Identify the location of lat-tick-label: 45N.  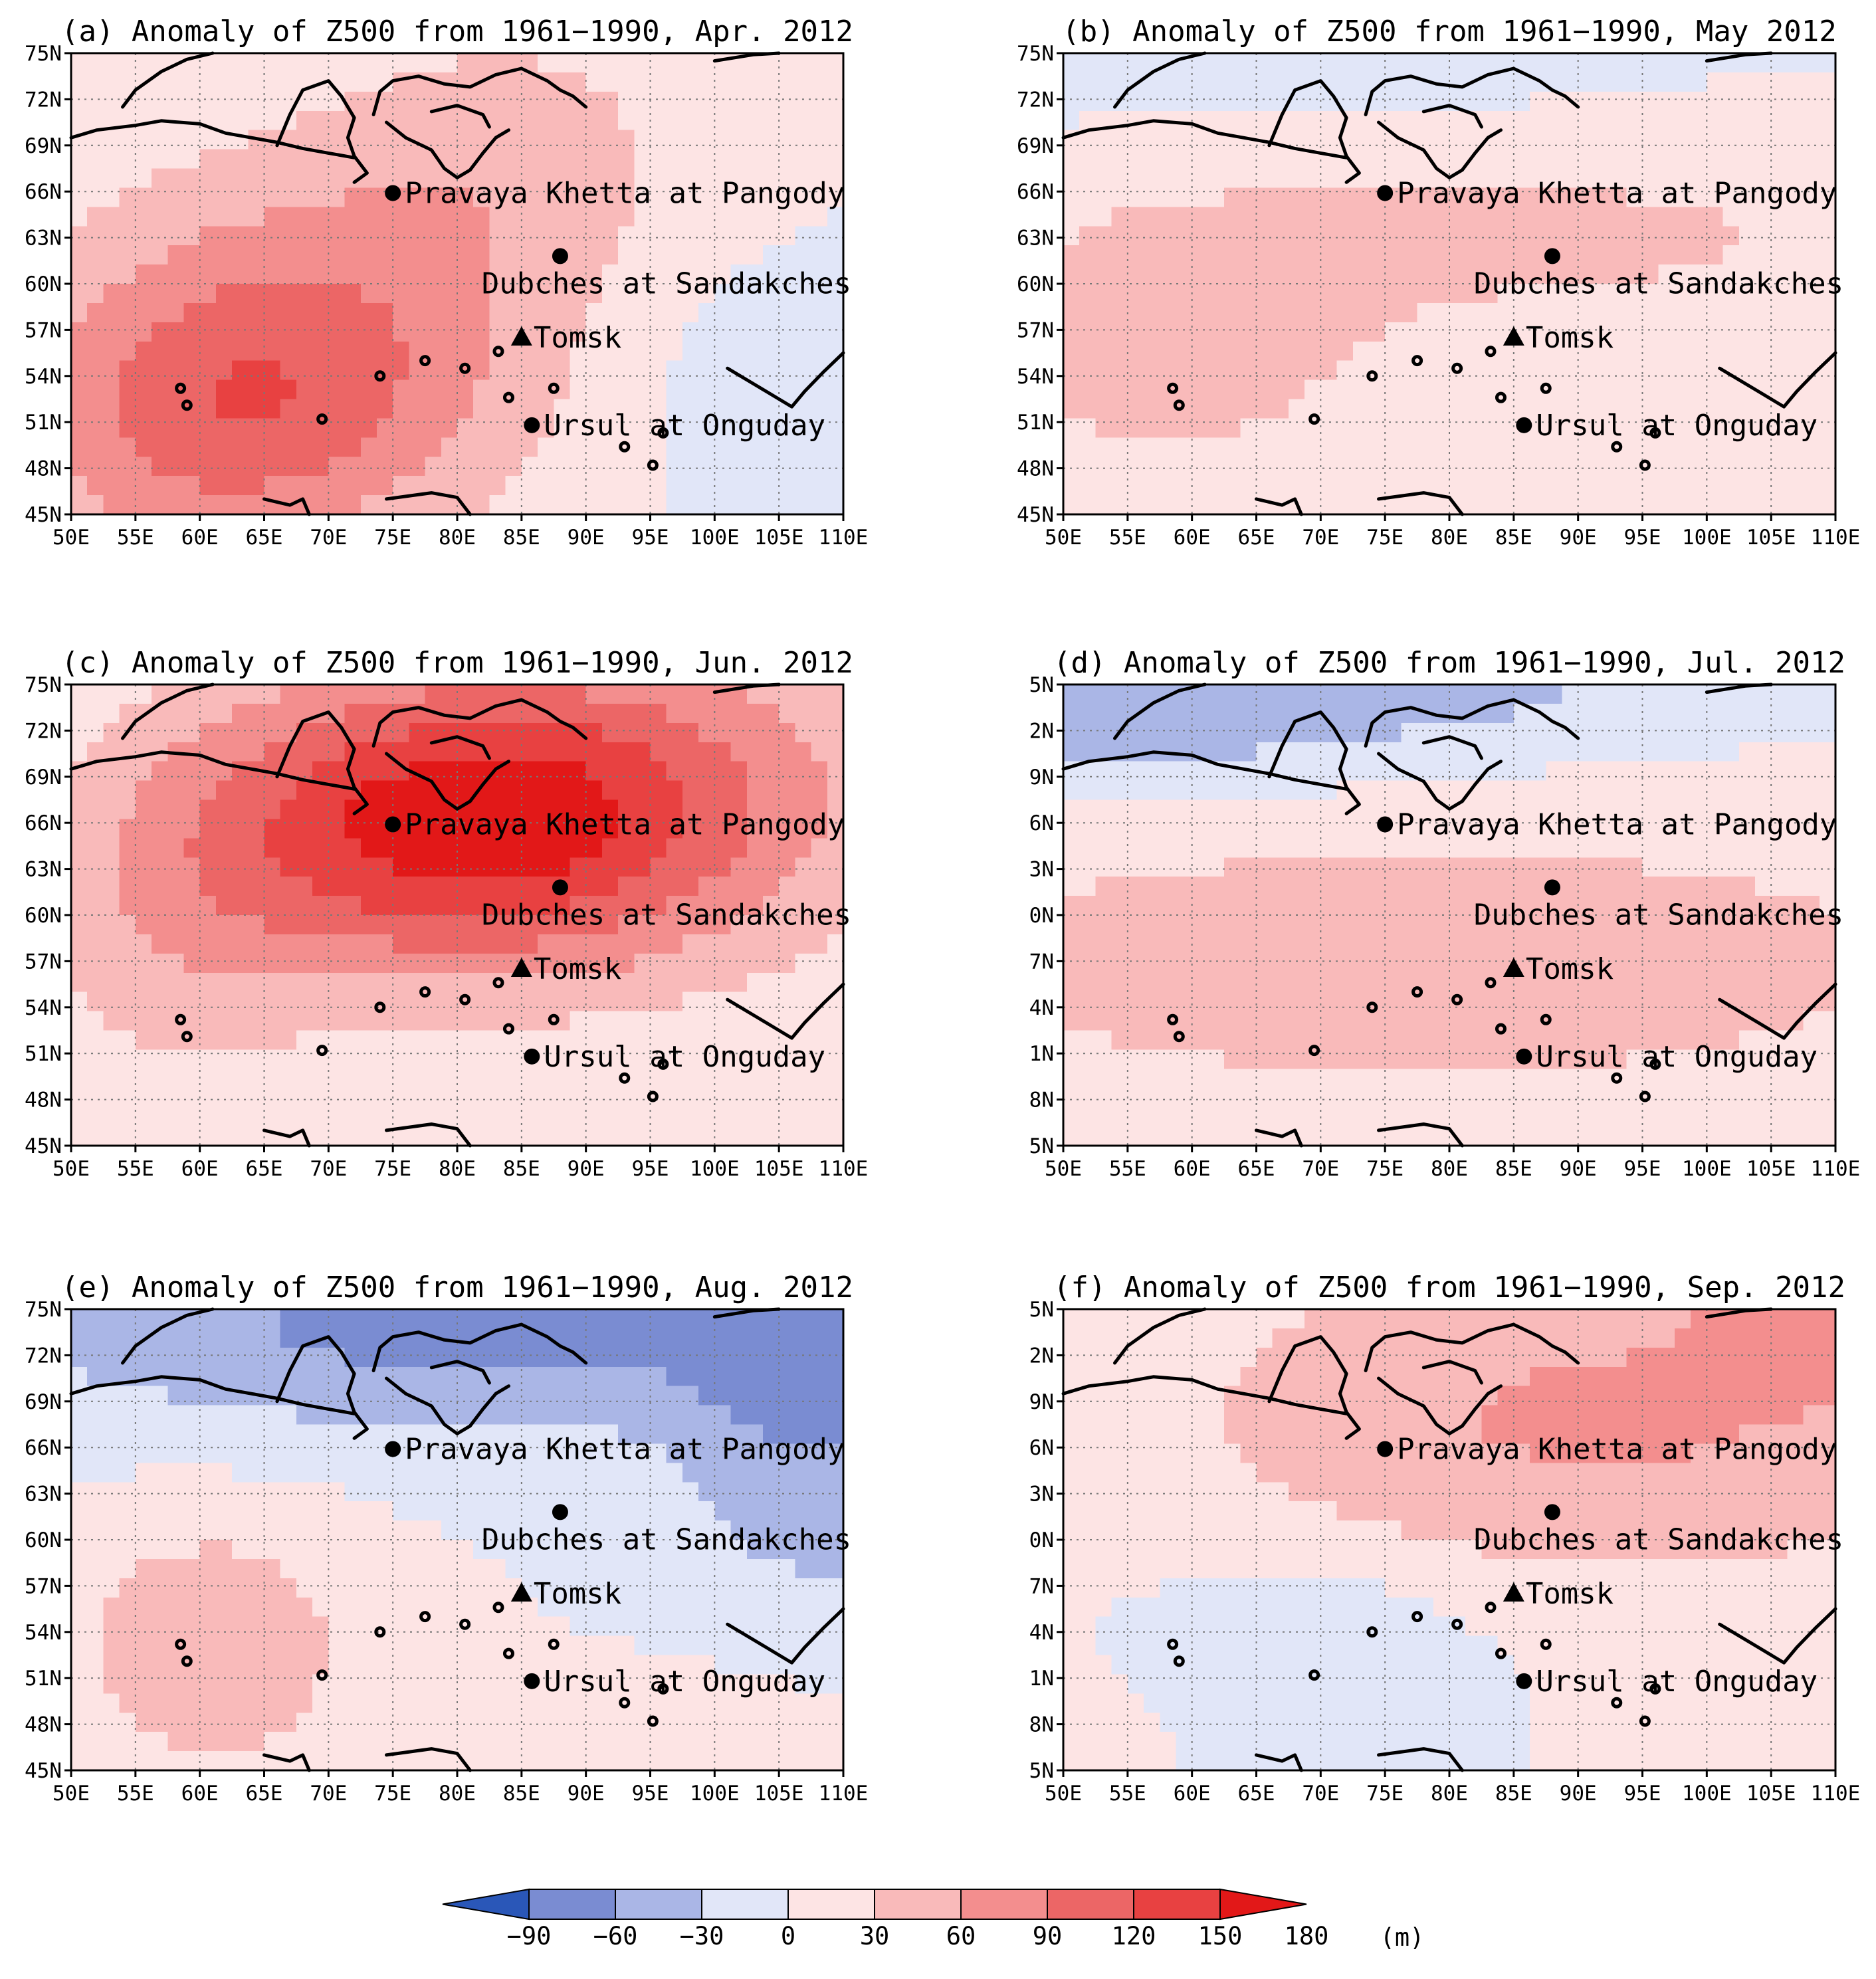
(43, 1146).